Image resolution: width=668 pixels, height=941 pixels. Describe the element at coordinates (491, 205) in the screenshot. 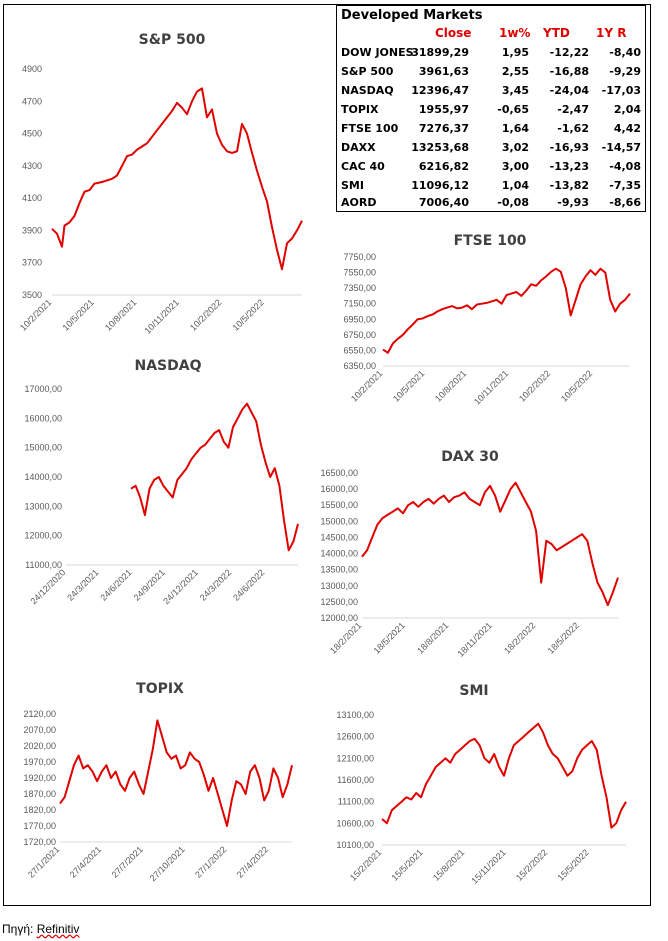

I see `table-row: AORD 7006,40 -0,08 -9,93 -8,66` at that location.